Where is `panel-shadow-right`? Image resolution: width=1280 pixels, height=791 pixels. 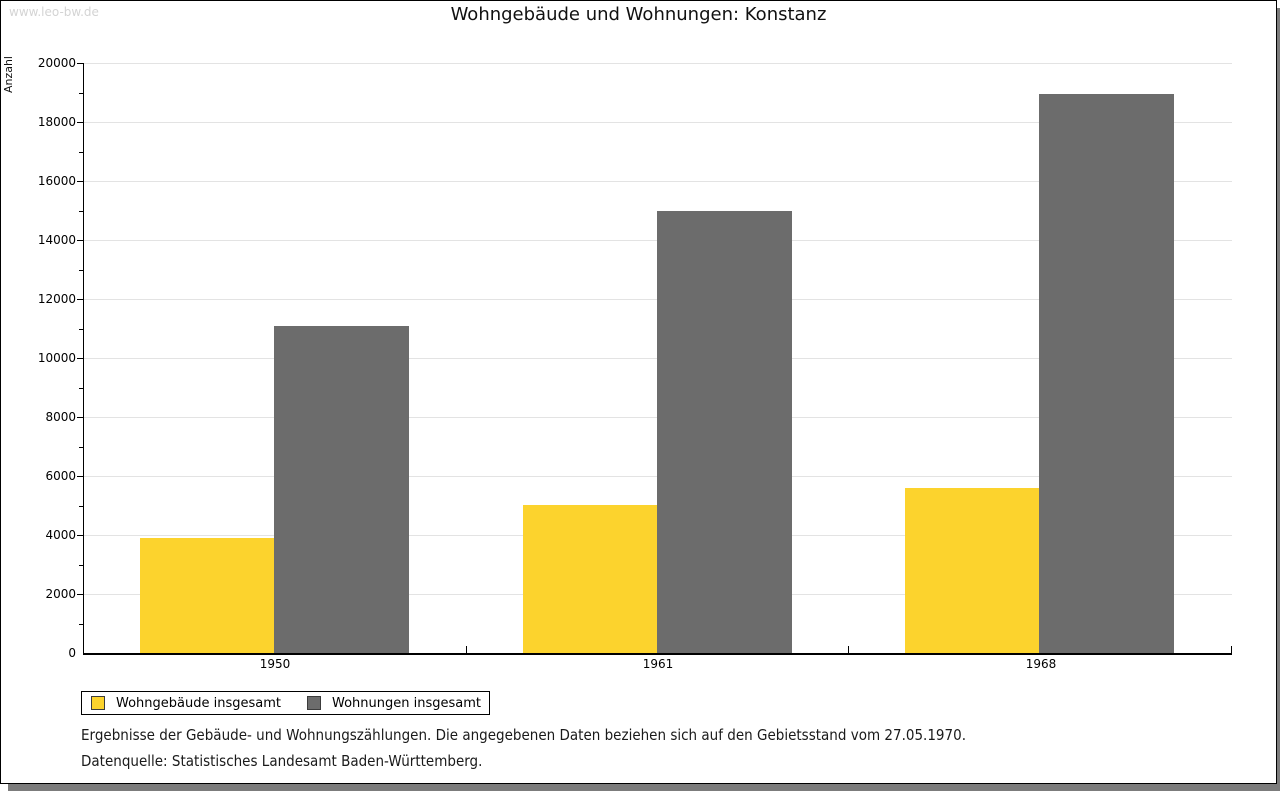
panel-shadow-right is located at coordinates (1278, 399).